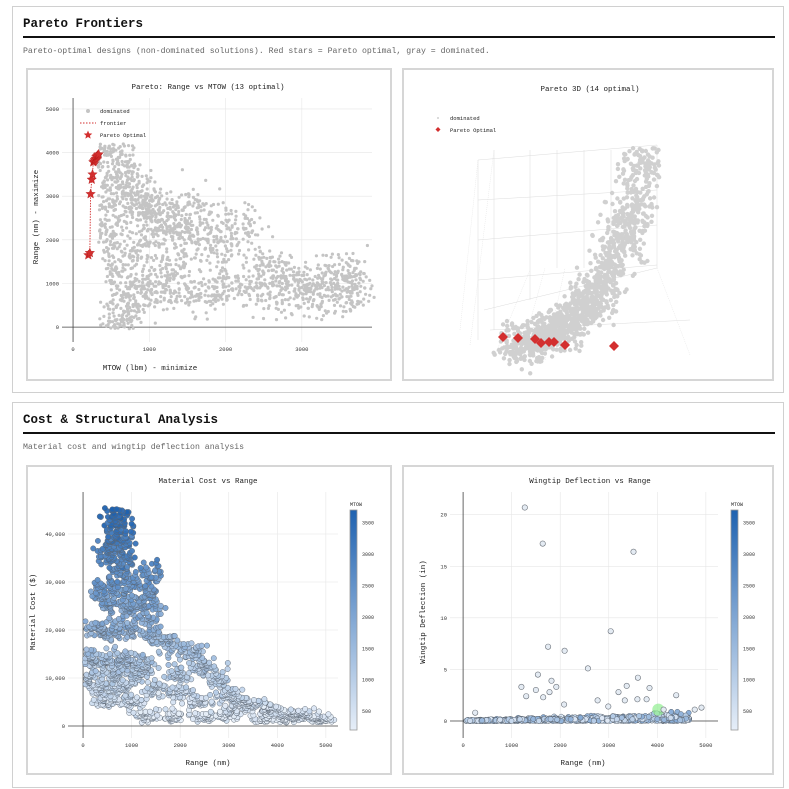 Image resolution: width=789 pixels, height=789 pixels. I want to click on y-tick-label: 40,000, so click(55, 534).